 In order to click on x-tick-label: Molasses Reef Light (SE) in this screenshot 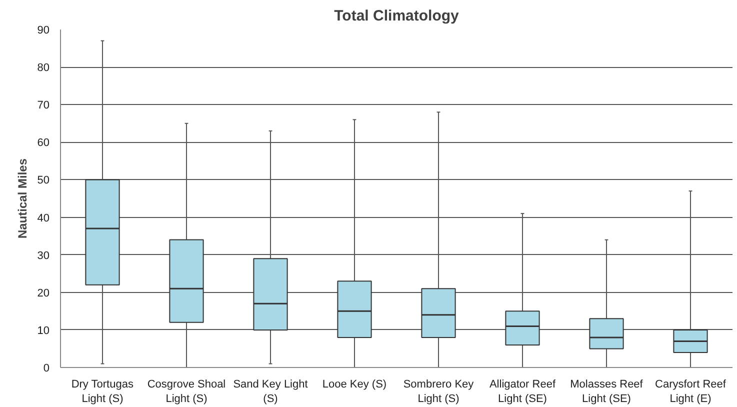, I will do `click(607, 391)`.